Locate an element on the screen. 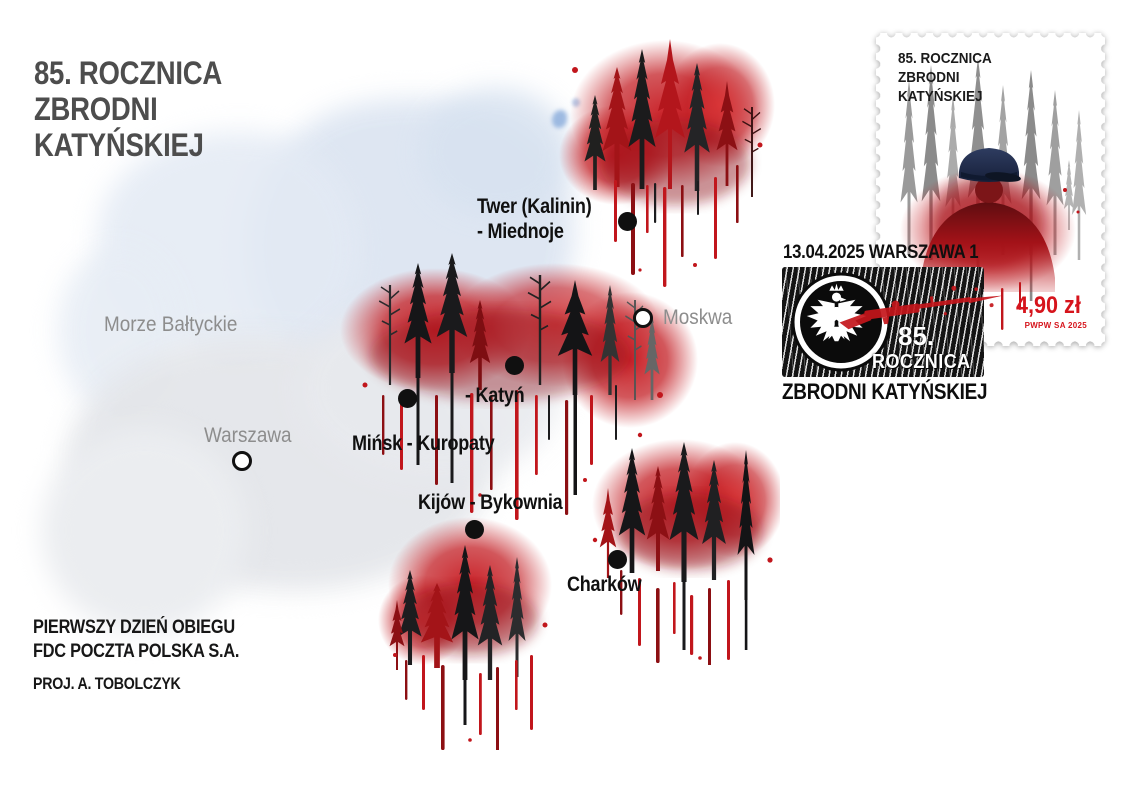  postmark-hatched-box: 85. ROCZNICA is located at coordinates (883, 322).